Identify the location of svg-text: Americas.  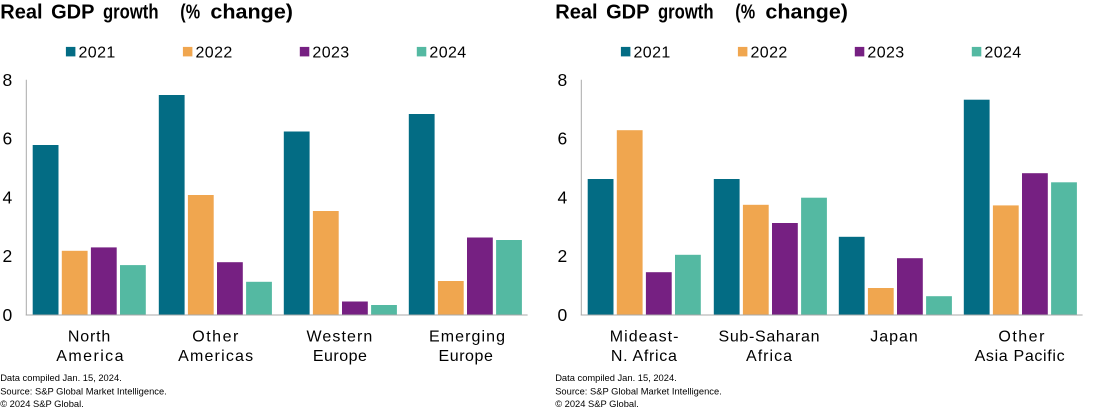
(215, 356).